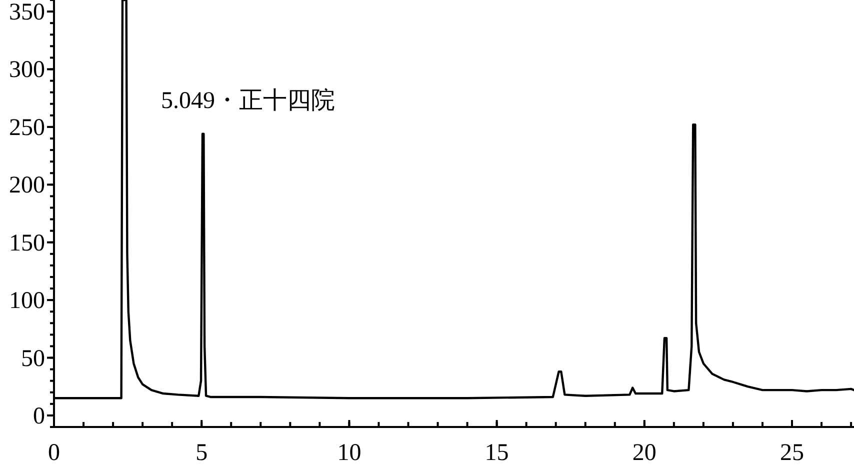 The height and width of the screenshot is (467, 854). Describe the element at coordinates (27, 127) in the screenshot. I see `y-tick-label: 250` at that location.